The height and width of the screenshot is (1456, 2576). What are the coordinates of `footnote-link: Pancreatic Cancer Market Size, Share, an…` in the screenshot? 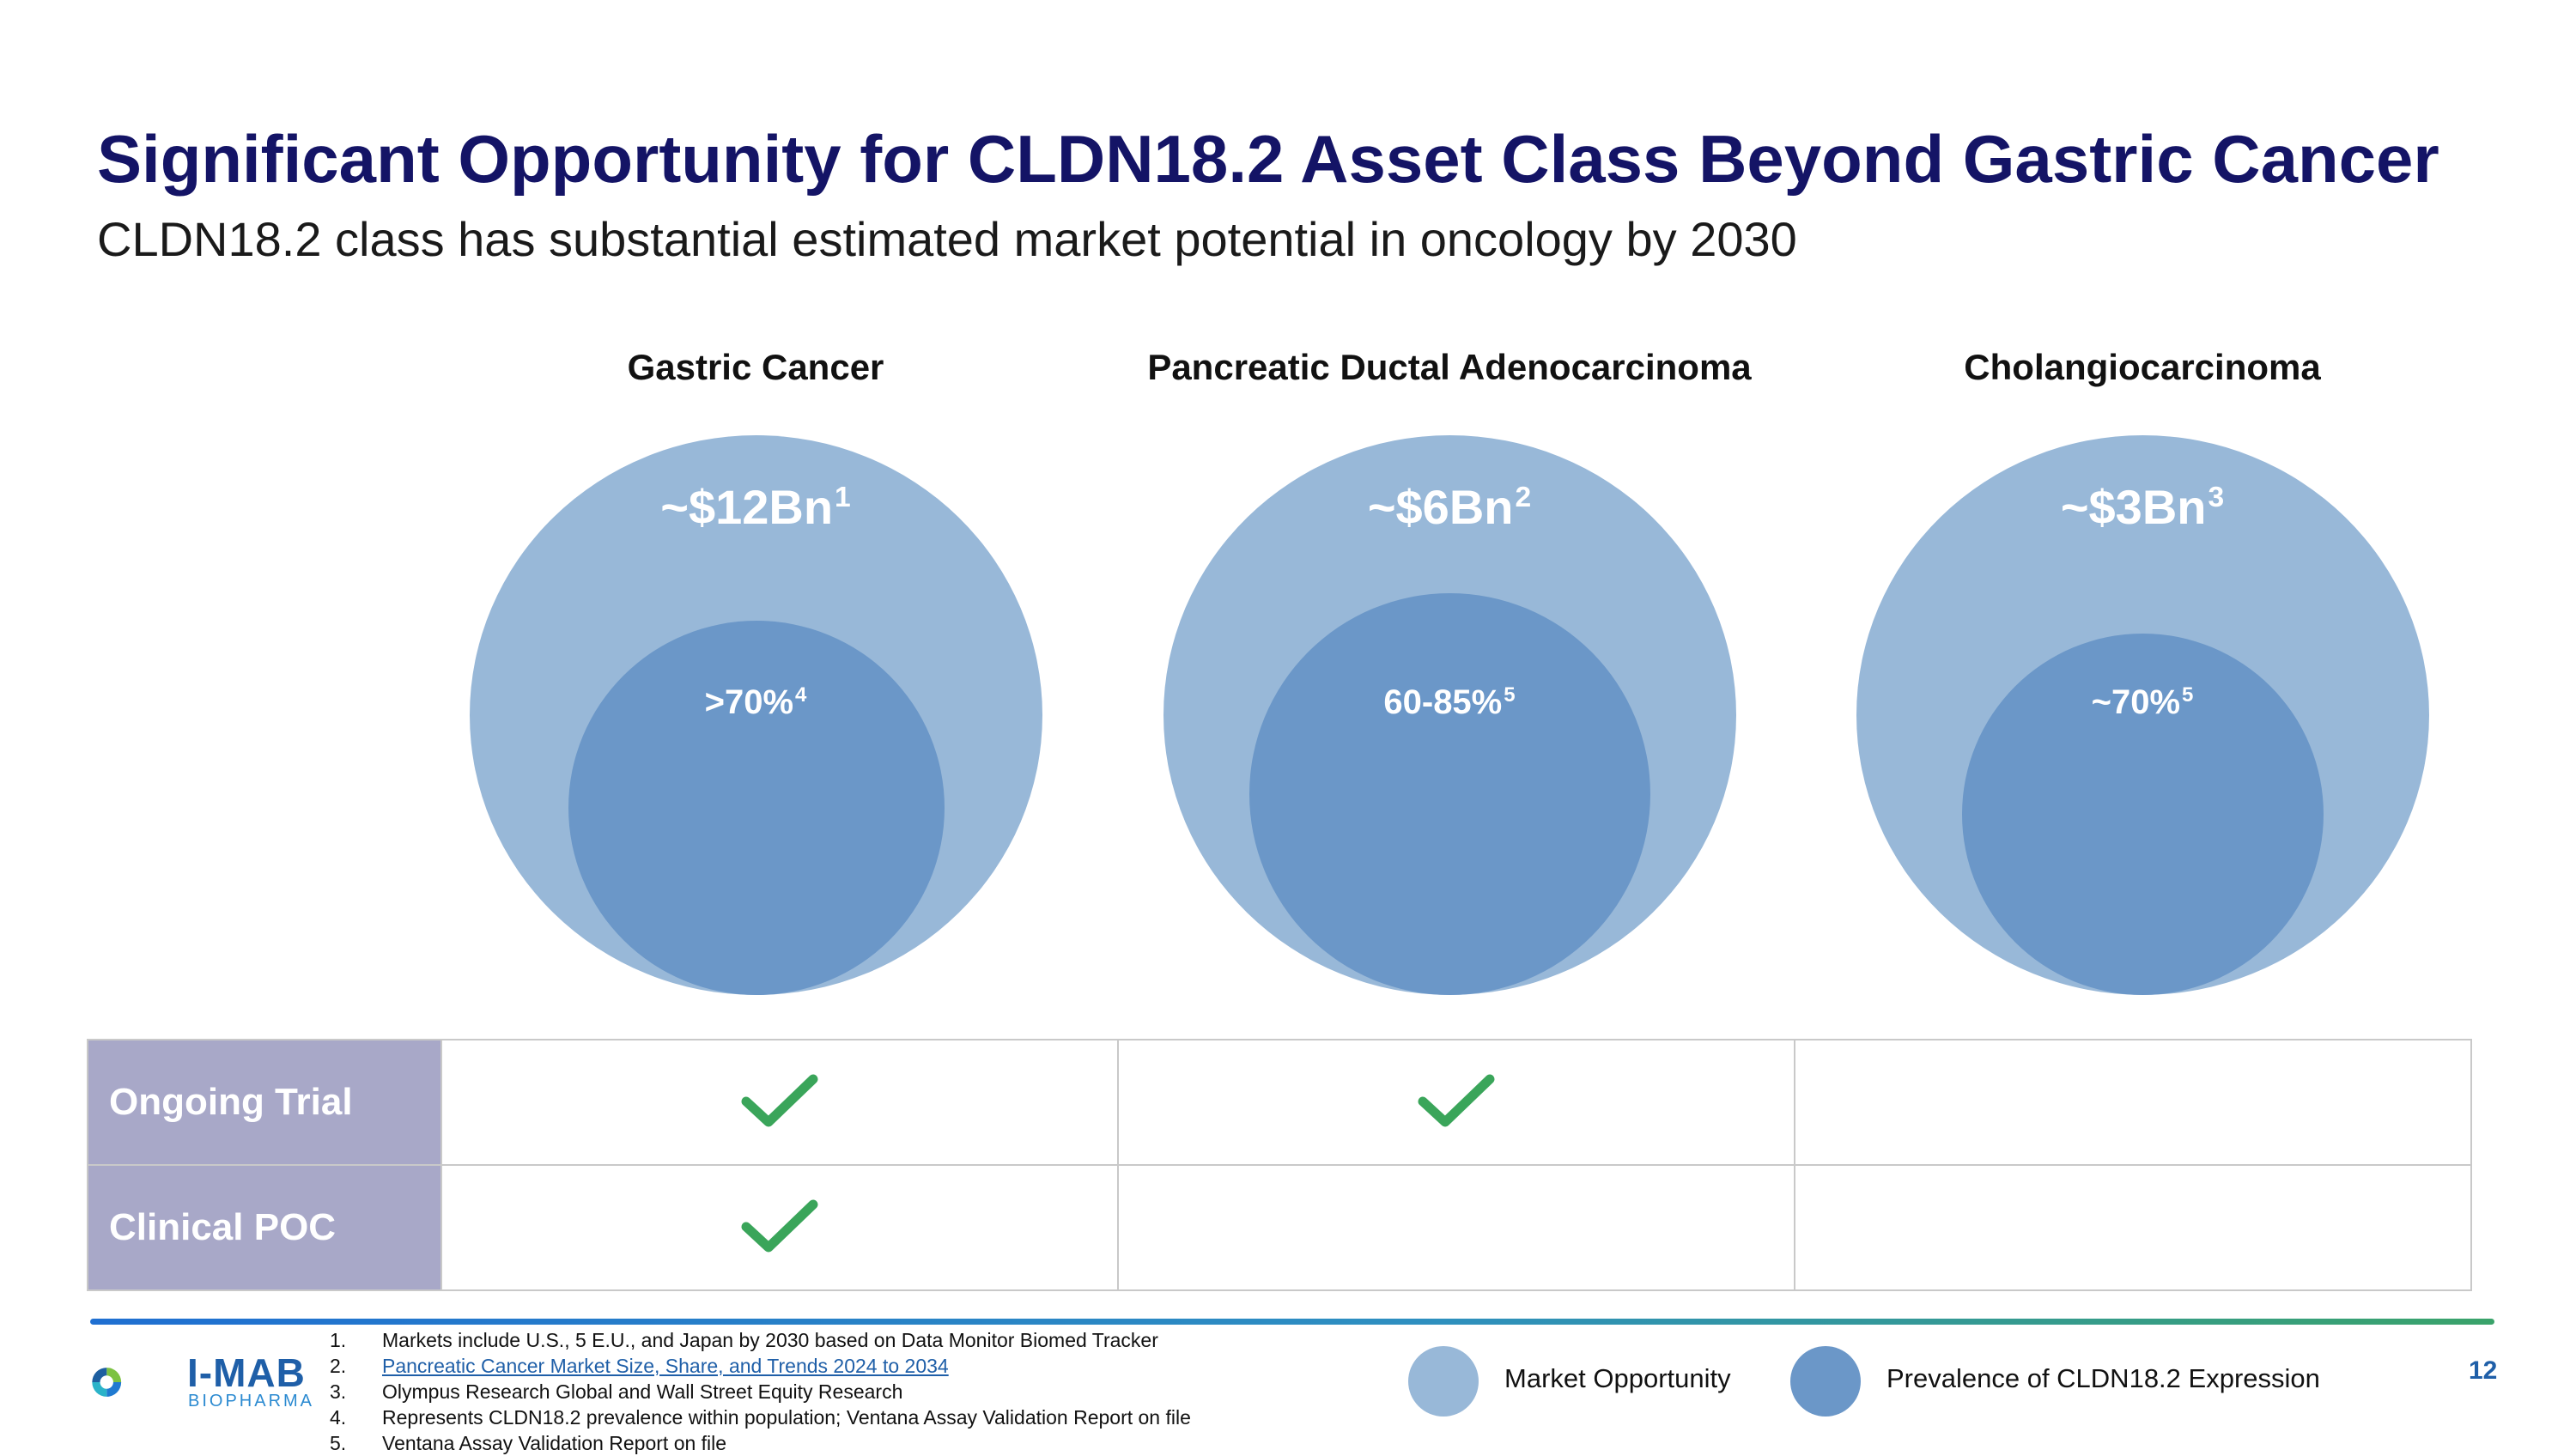 It's located at (665, 1366).